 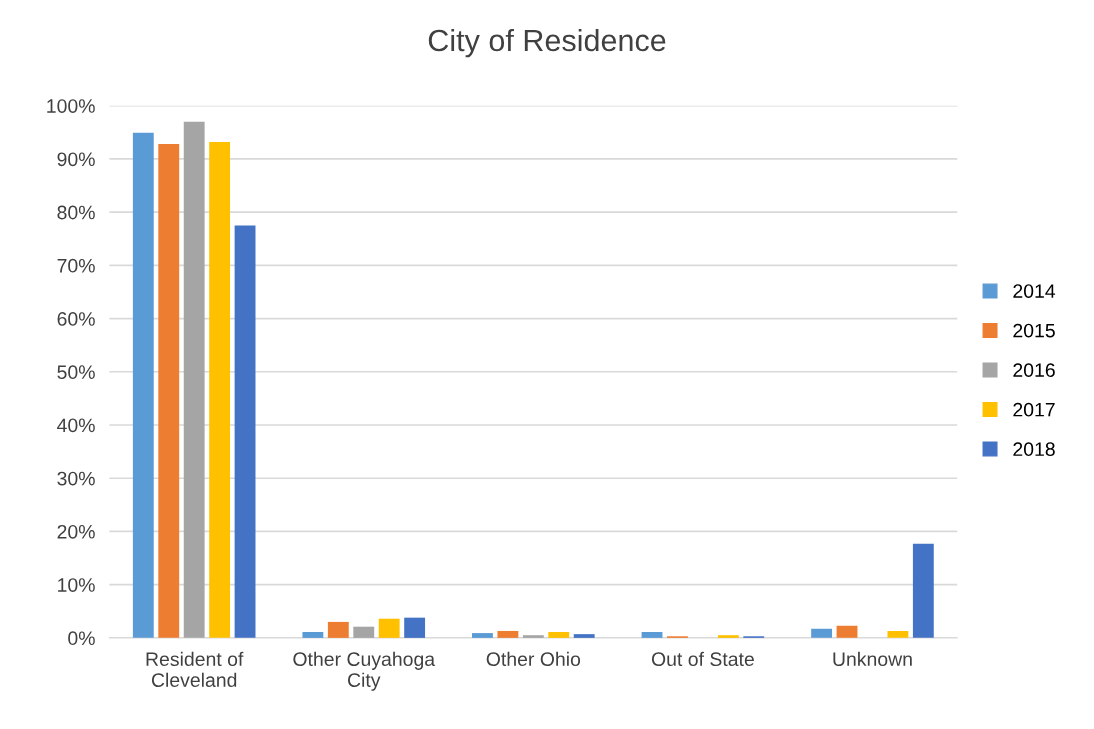 I want to click on y-tick-label: 80%, so click(x=76, y=212).